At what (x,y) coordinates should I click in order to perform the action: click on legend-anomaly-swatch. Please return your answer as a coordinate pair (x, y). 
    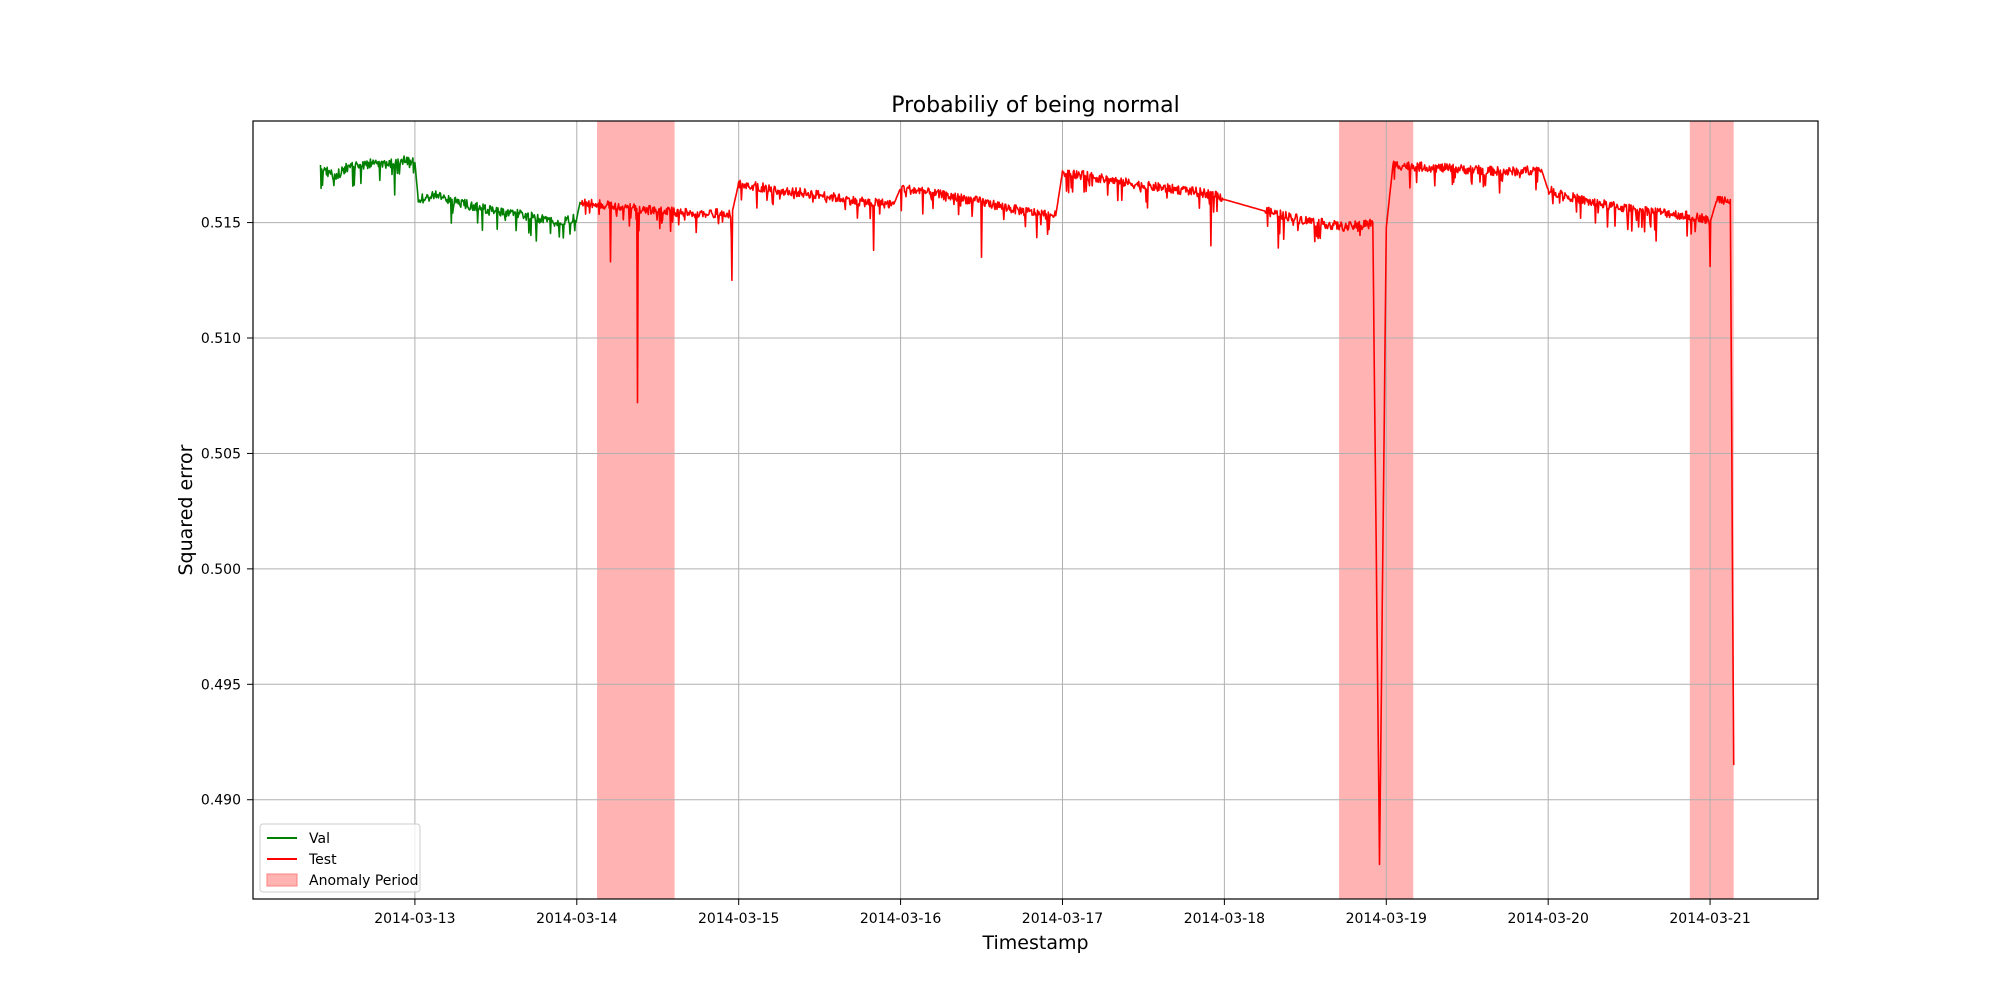
    Looking at the image, I should click on (282, 880).